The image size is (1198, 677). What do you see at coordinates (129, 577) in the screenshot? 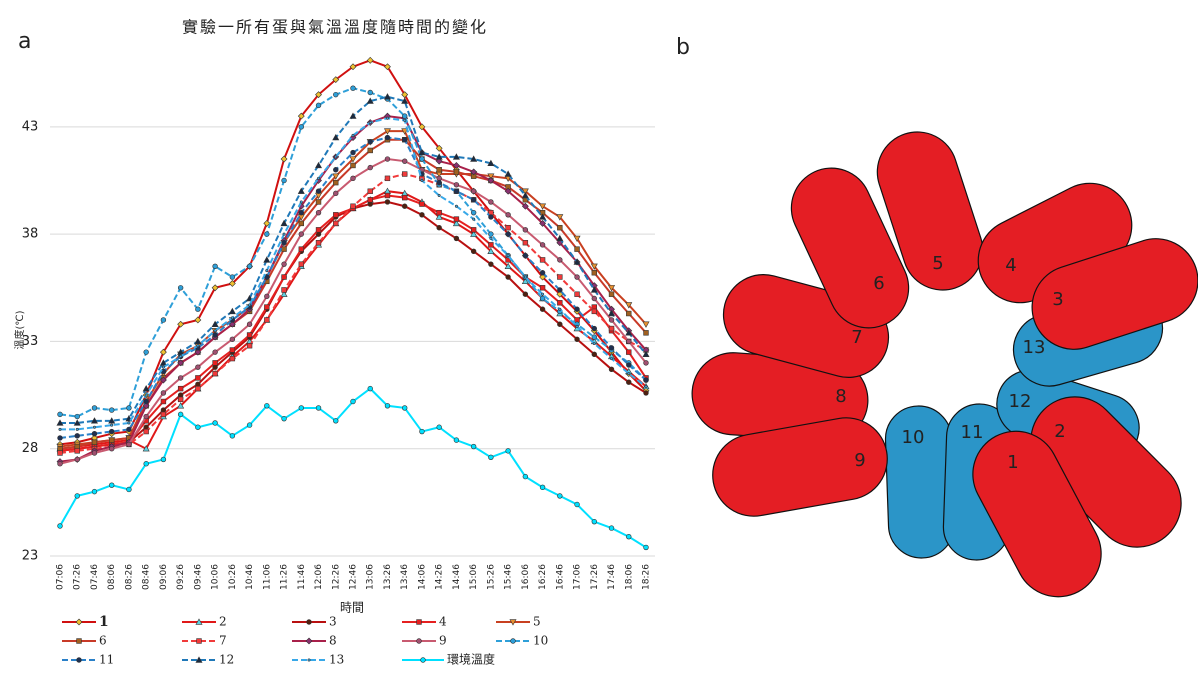
I see `x-tick-label: 08:26` at bounding box center [129, 577].